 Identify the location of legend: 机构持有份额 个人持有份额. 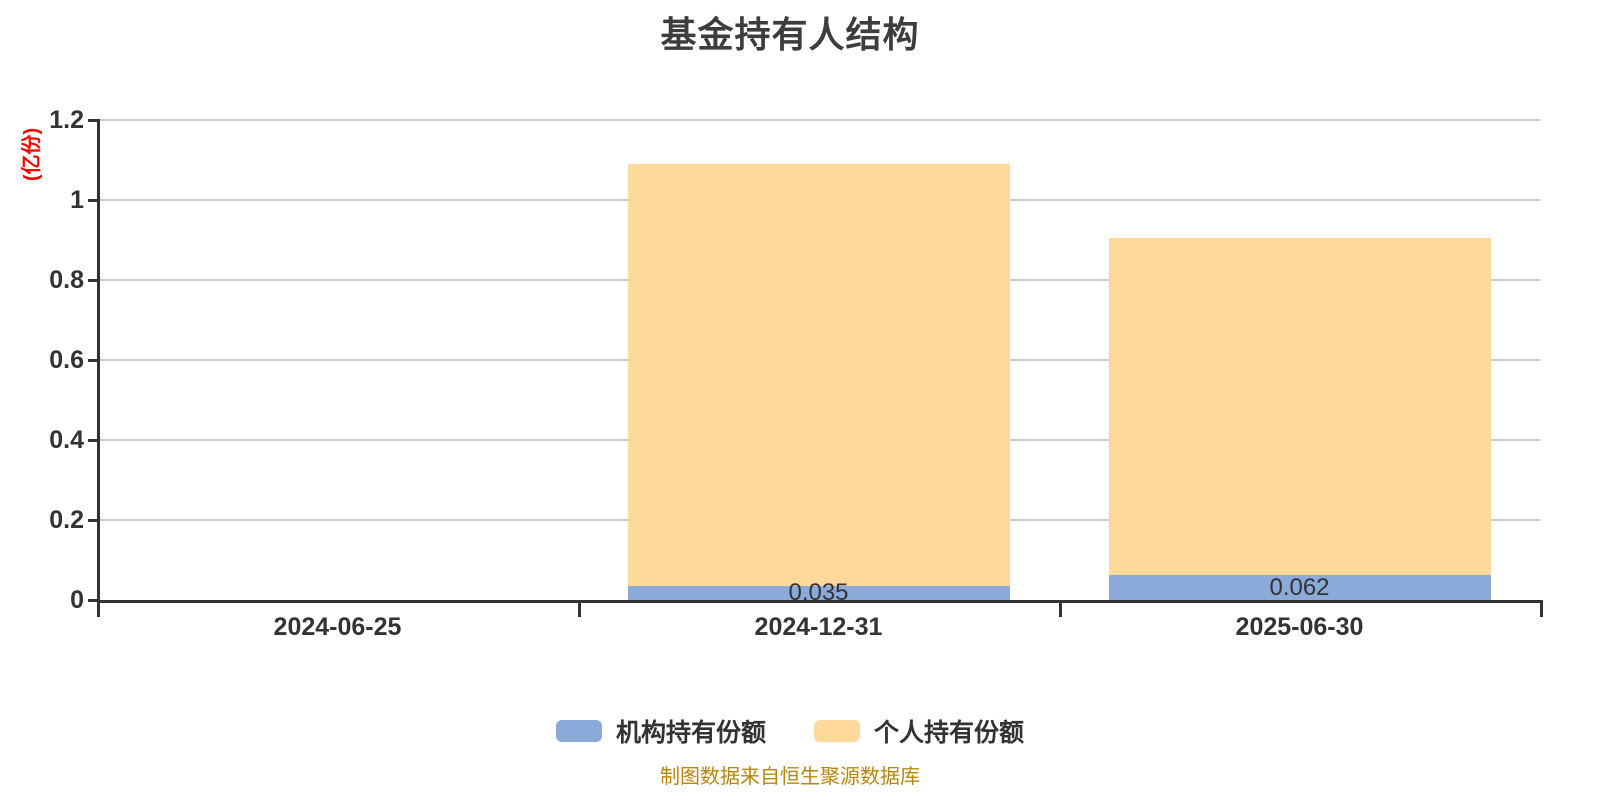
(790, 731).